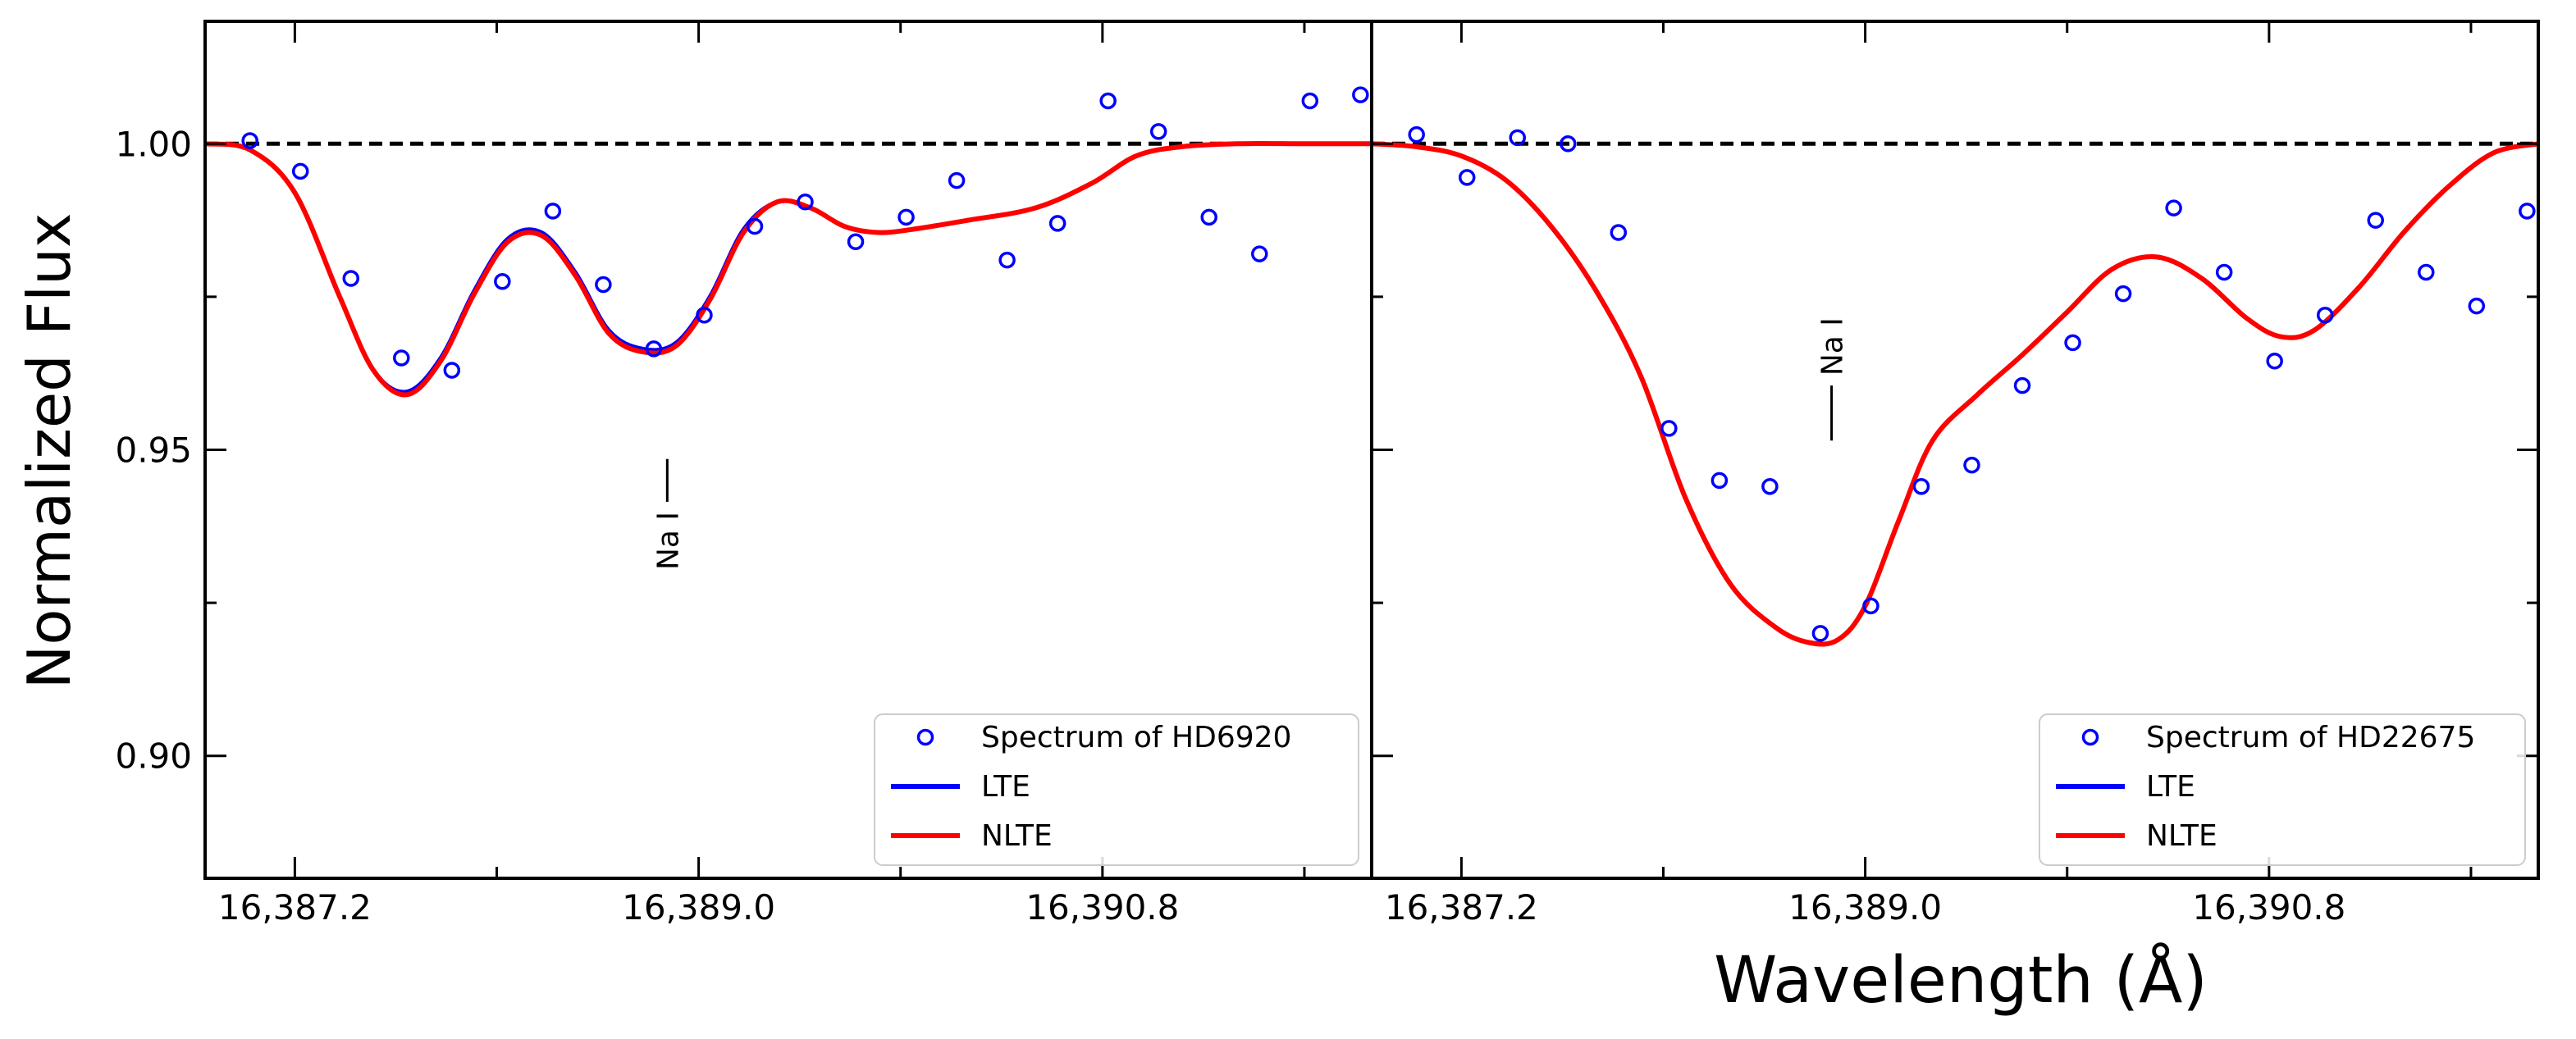 Image resolution: width=2576 pixels, height=1039 pixels. What do you see at coordinates (789, 270) in the screenshot?
I see `nlte-model-line` at bounding box center [789, 270].